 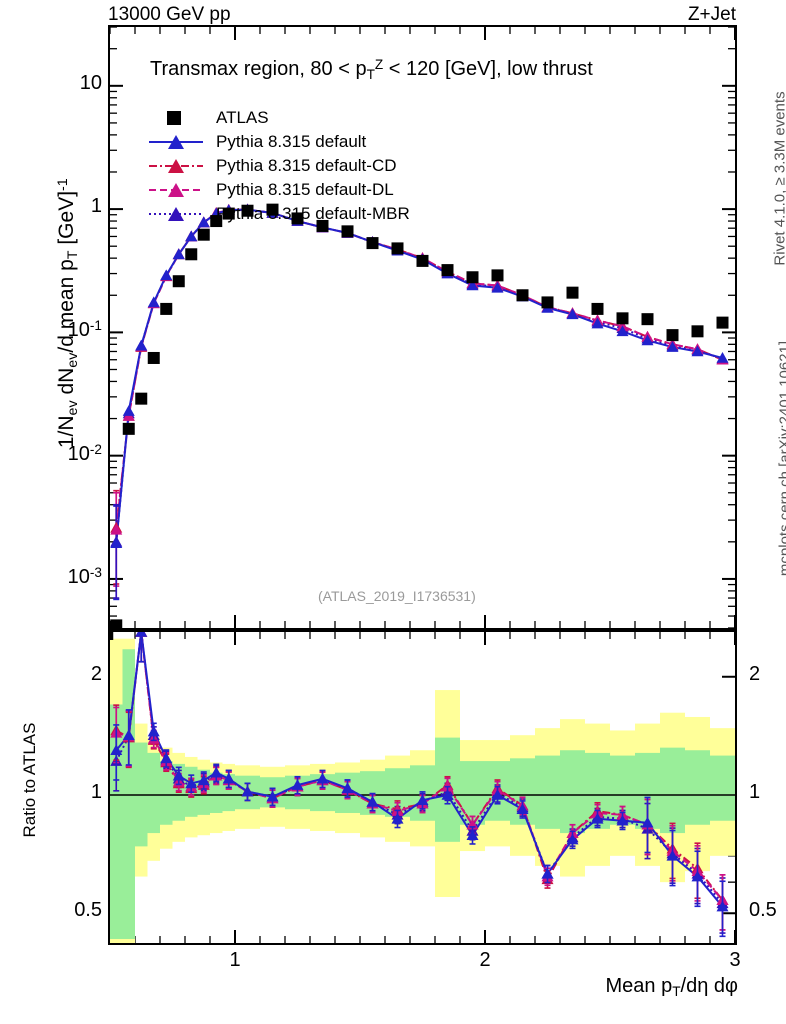 What do you see at coordinates (242, 117) in the screenshot?
I see `legend-label-0: ATLAS` at bounding box center [242, 117].